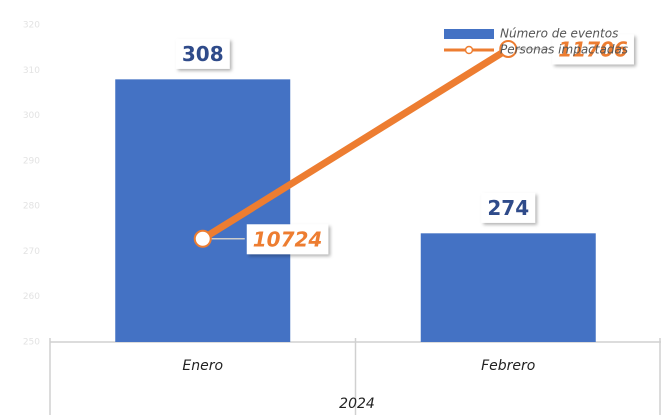 The image size is (661, 415). I want to click on y-tick-label: 310, so click(31, 71).